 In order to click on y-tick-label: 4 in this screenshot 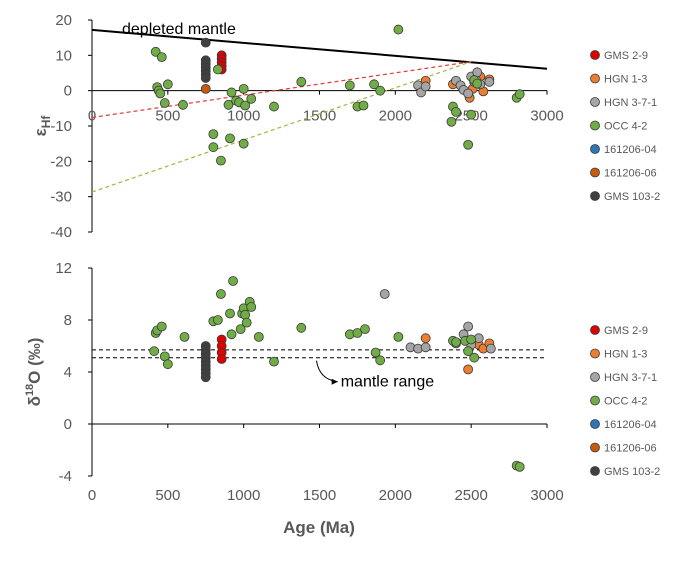, I will do `click(68, 372)`.